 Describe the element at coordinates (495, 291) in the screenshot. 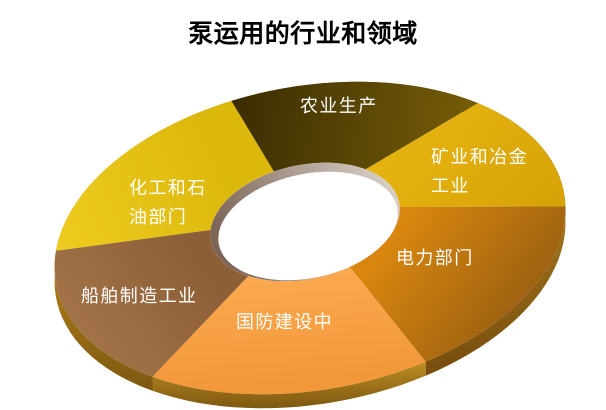

I see `slice-side-power` at that location.